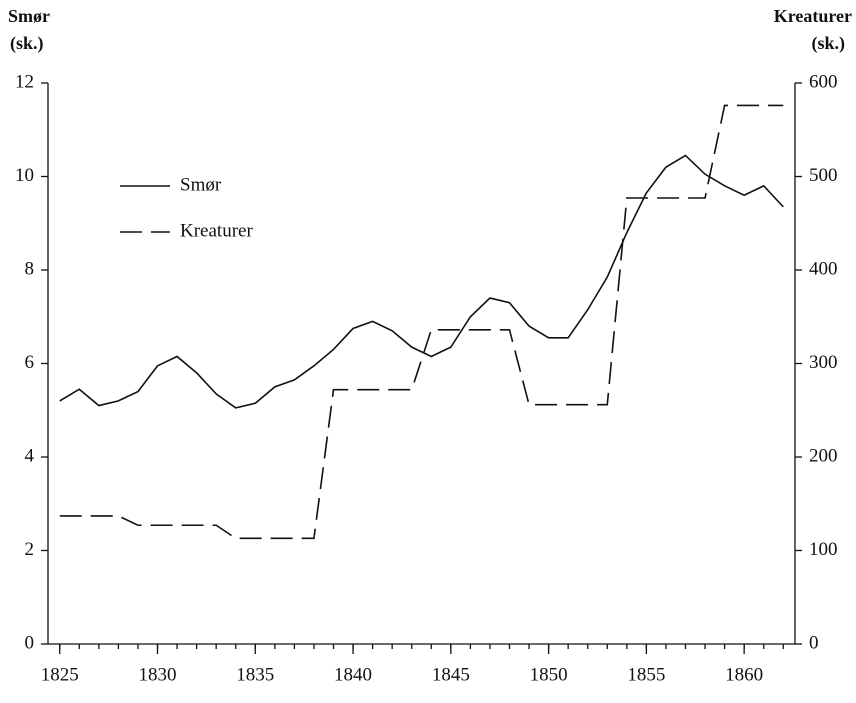 The image size is (856, 703). I want to click on y-tick-label: 0, so click(30, 642).